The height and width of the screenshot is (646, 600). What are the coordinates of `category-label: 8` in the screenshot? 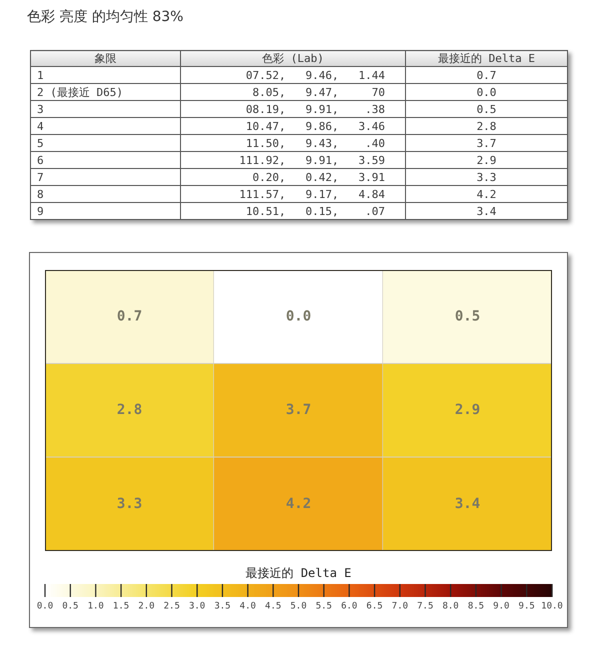 It's located at (40, 194).